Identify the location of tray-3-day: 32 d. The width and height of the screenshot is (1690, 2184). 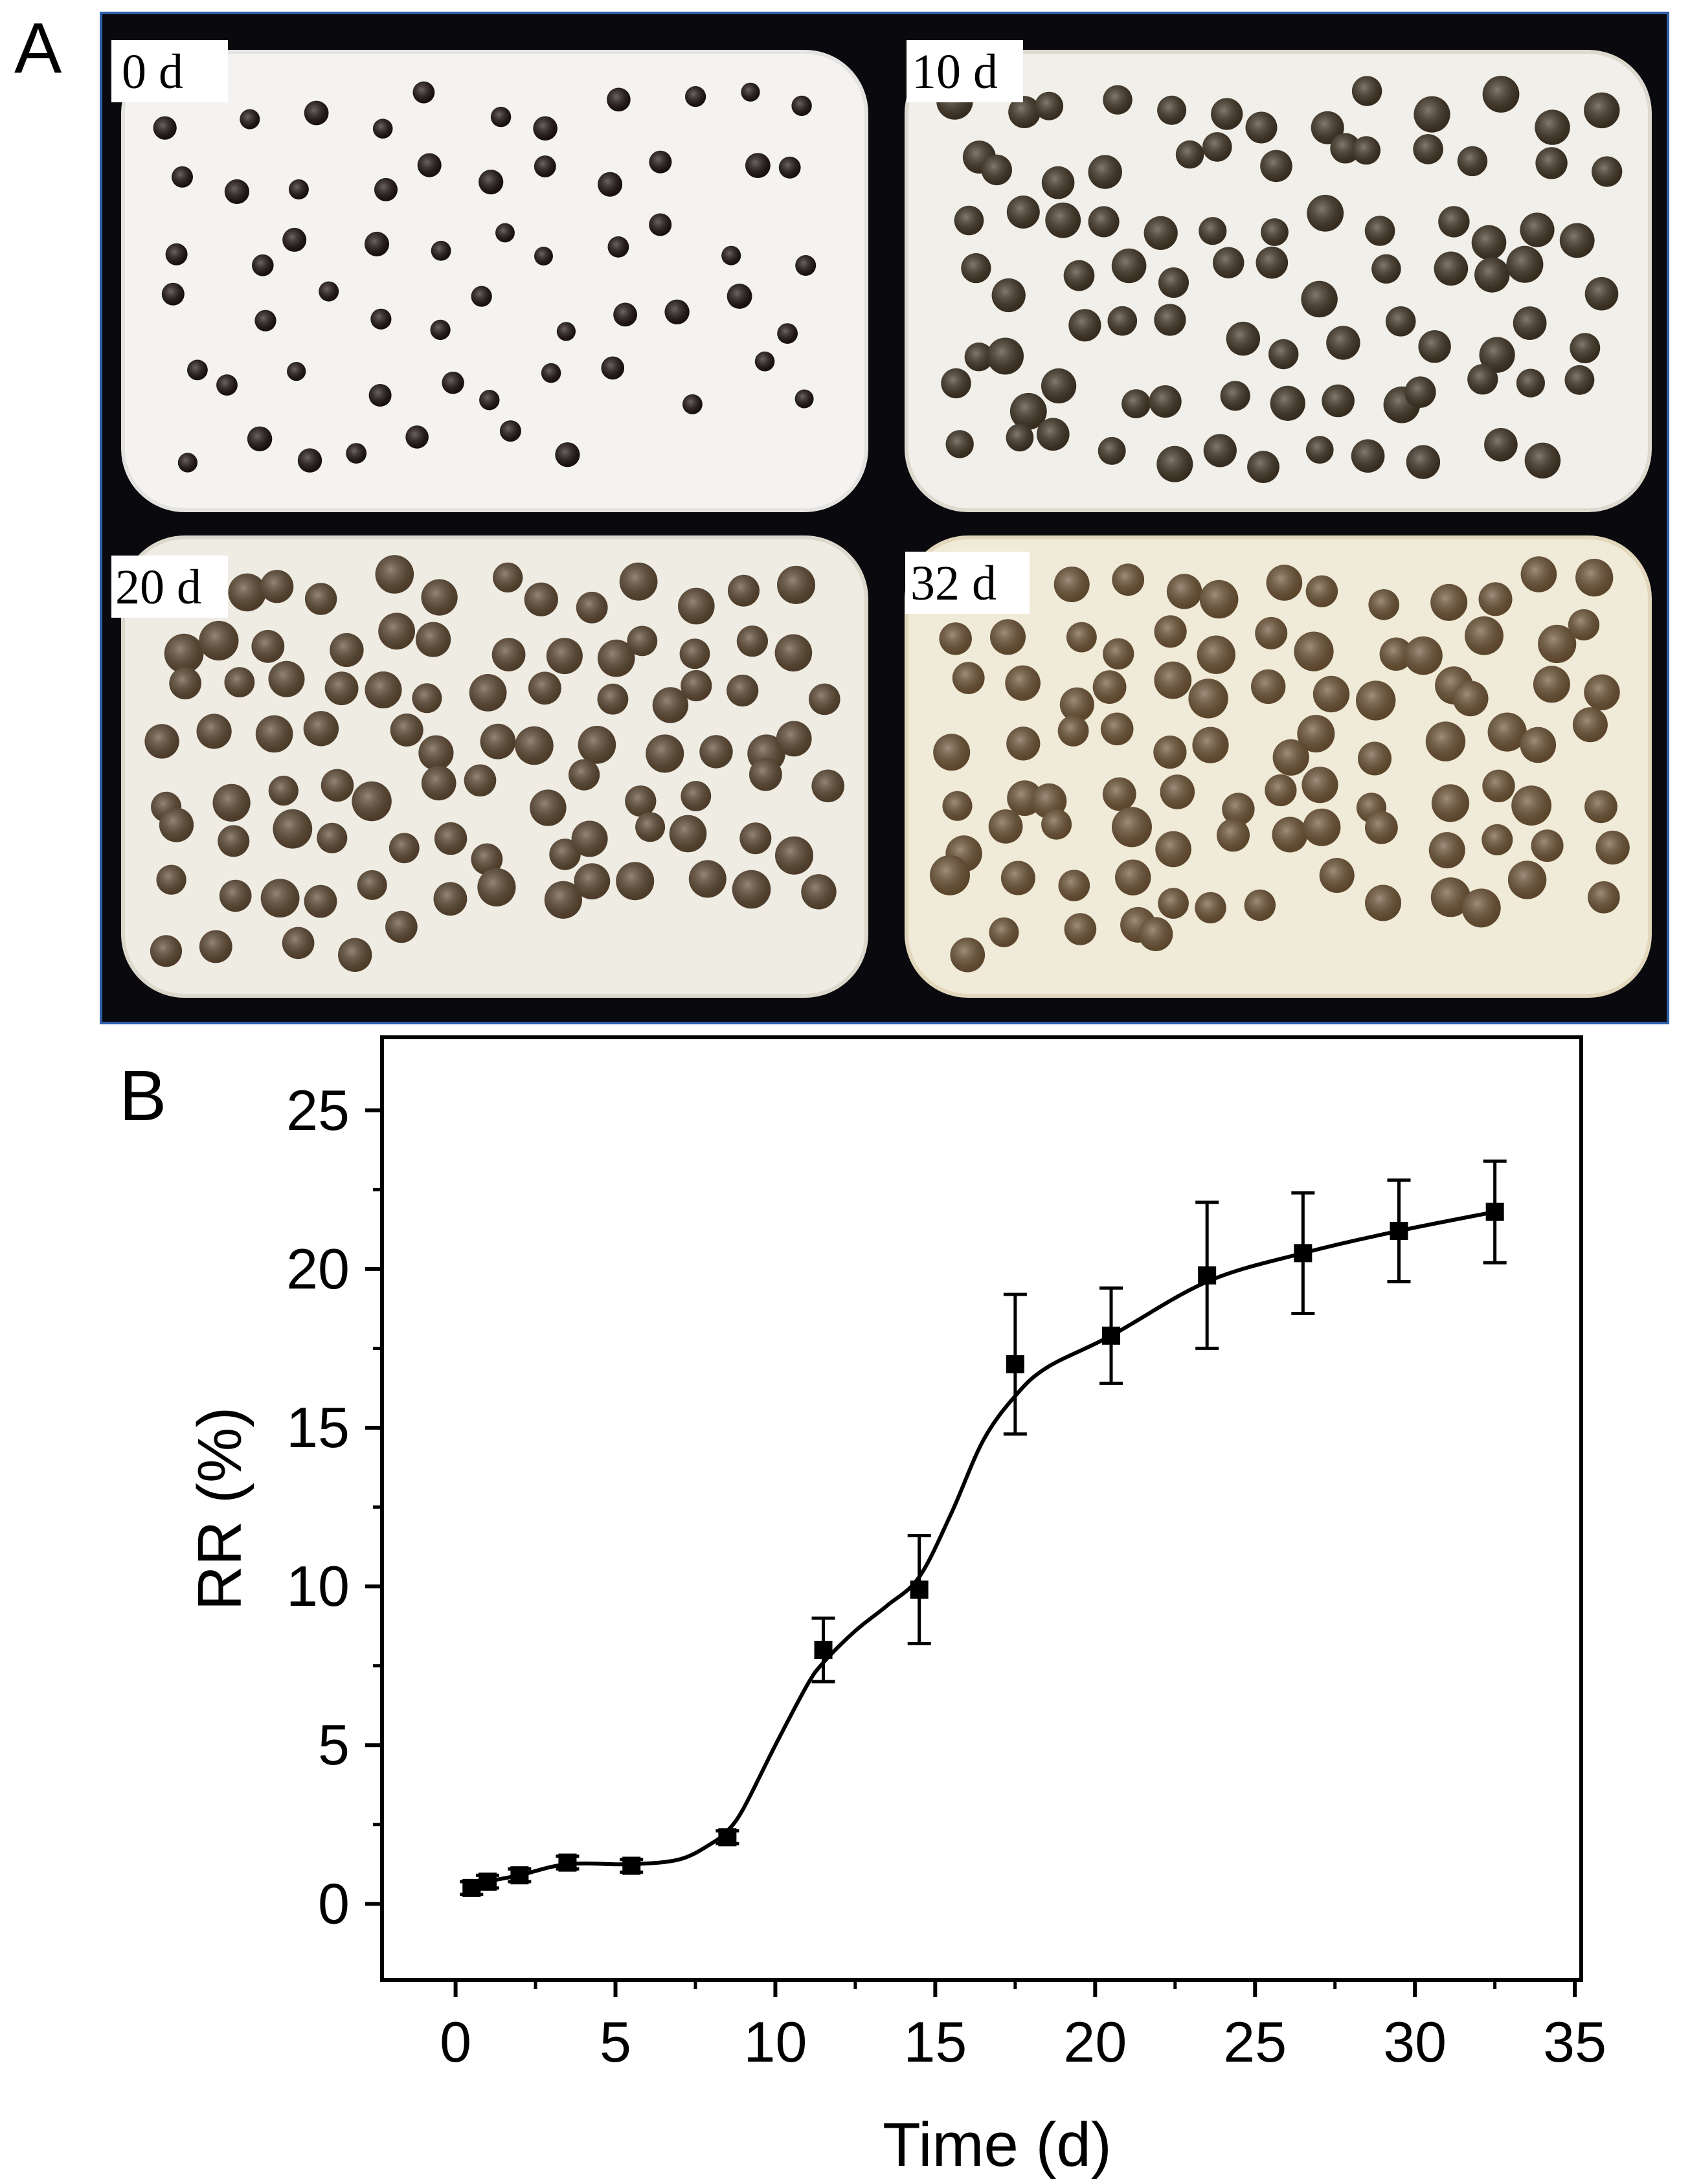
(1278, 766).